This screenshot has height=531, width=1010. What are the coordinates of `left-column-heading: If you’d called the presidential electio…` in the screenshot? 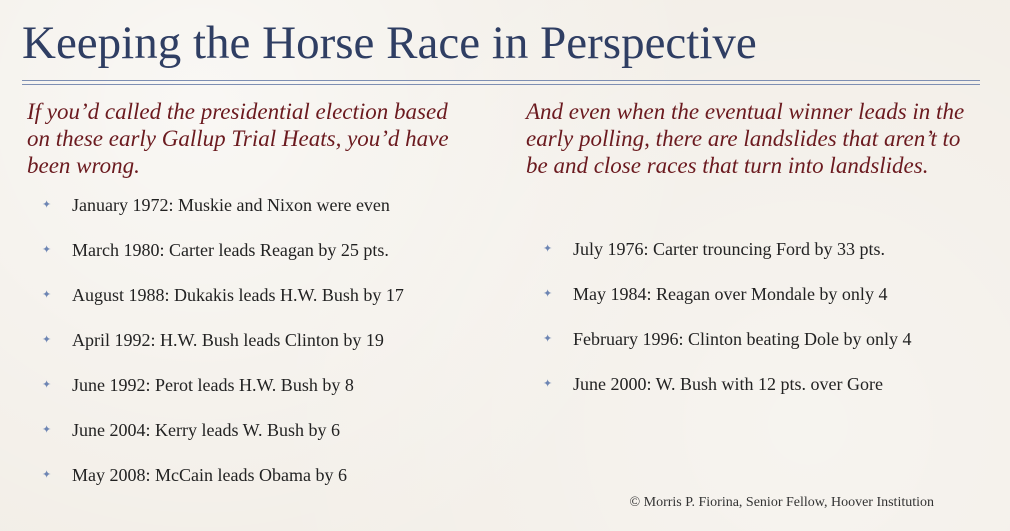 It's located at (238, 138).